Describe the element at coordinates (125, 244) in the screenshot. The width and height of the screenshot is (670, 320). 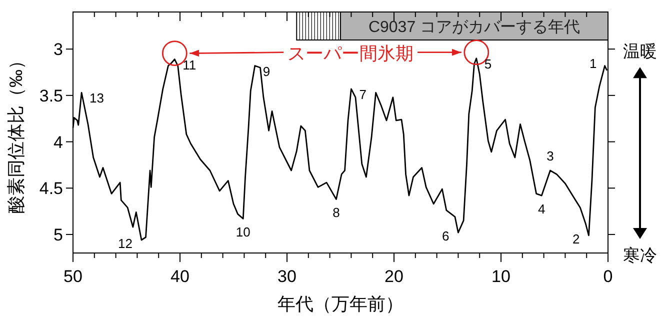
I see `annotation: 12` at that location.